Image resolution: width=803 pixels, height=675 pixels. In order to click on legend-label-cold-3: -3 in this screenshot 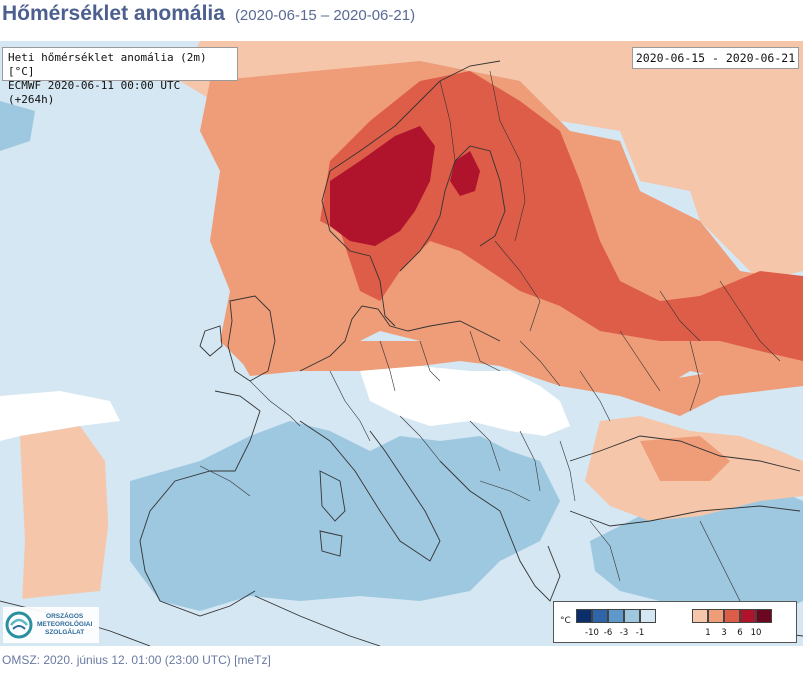, I will do `click(624, 633)`.